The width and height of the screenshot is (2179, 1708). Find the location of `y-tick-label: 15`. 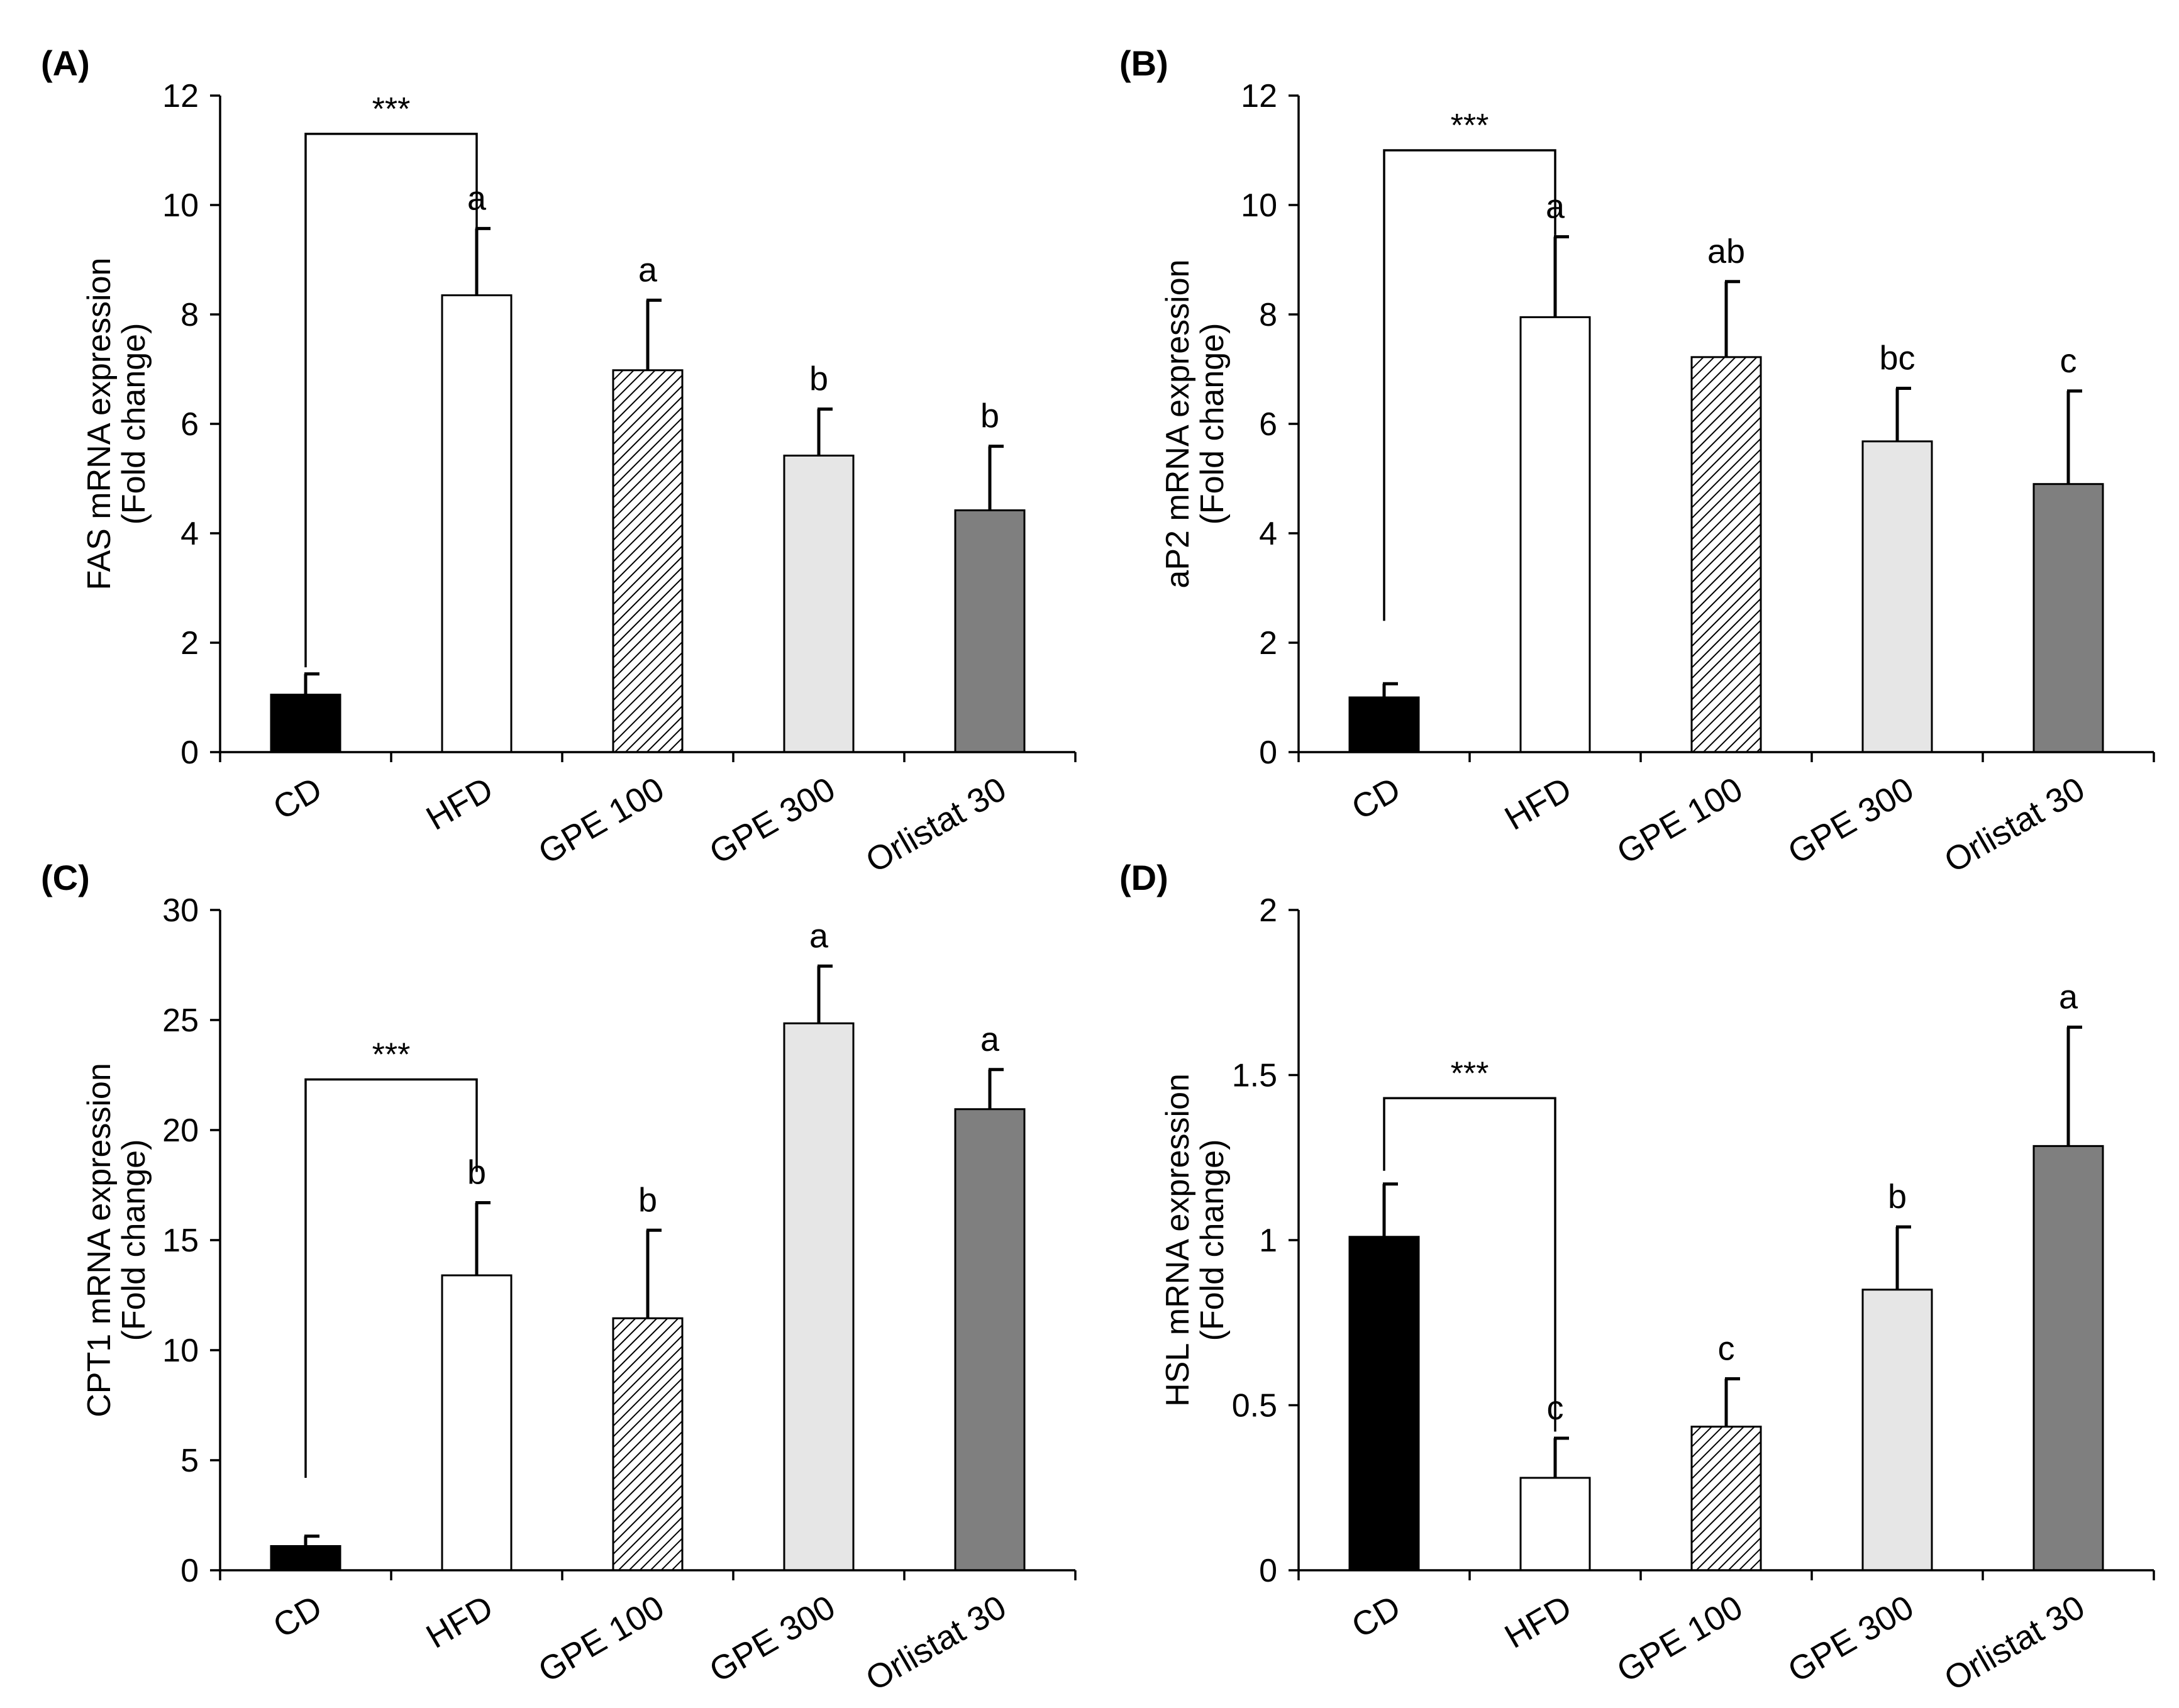

y-tick-label: 15 is located at coordinates (181, 1241).